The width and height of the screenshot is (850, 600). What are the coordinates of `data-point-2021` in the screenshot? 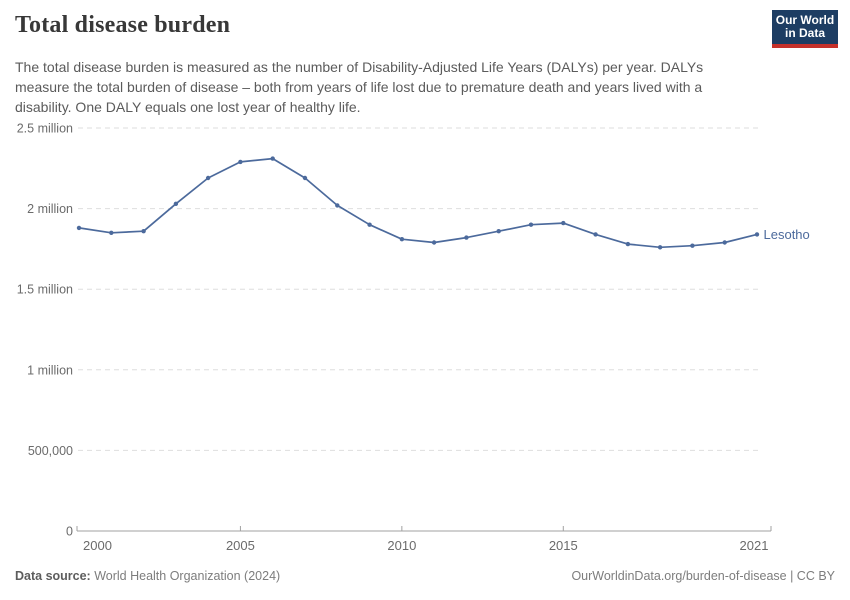 It's located at (757, 234).